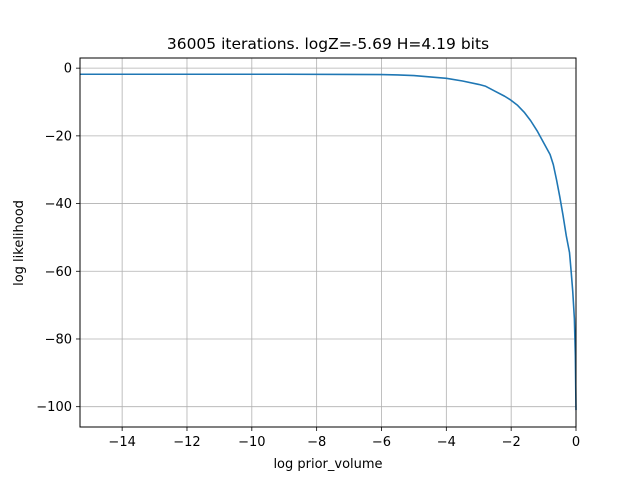 This screenshot has height=480, width=640. Describe the element at coordinates (121, 442) in the screenshot. I see `x-tick-label: −14` at that location.